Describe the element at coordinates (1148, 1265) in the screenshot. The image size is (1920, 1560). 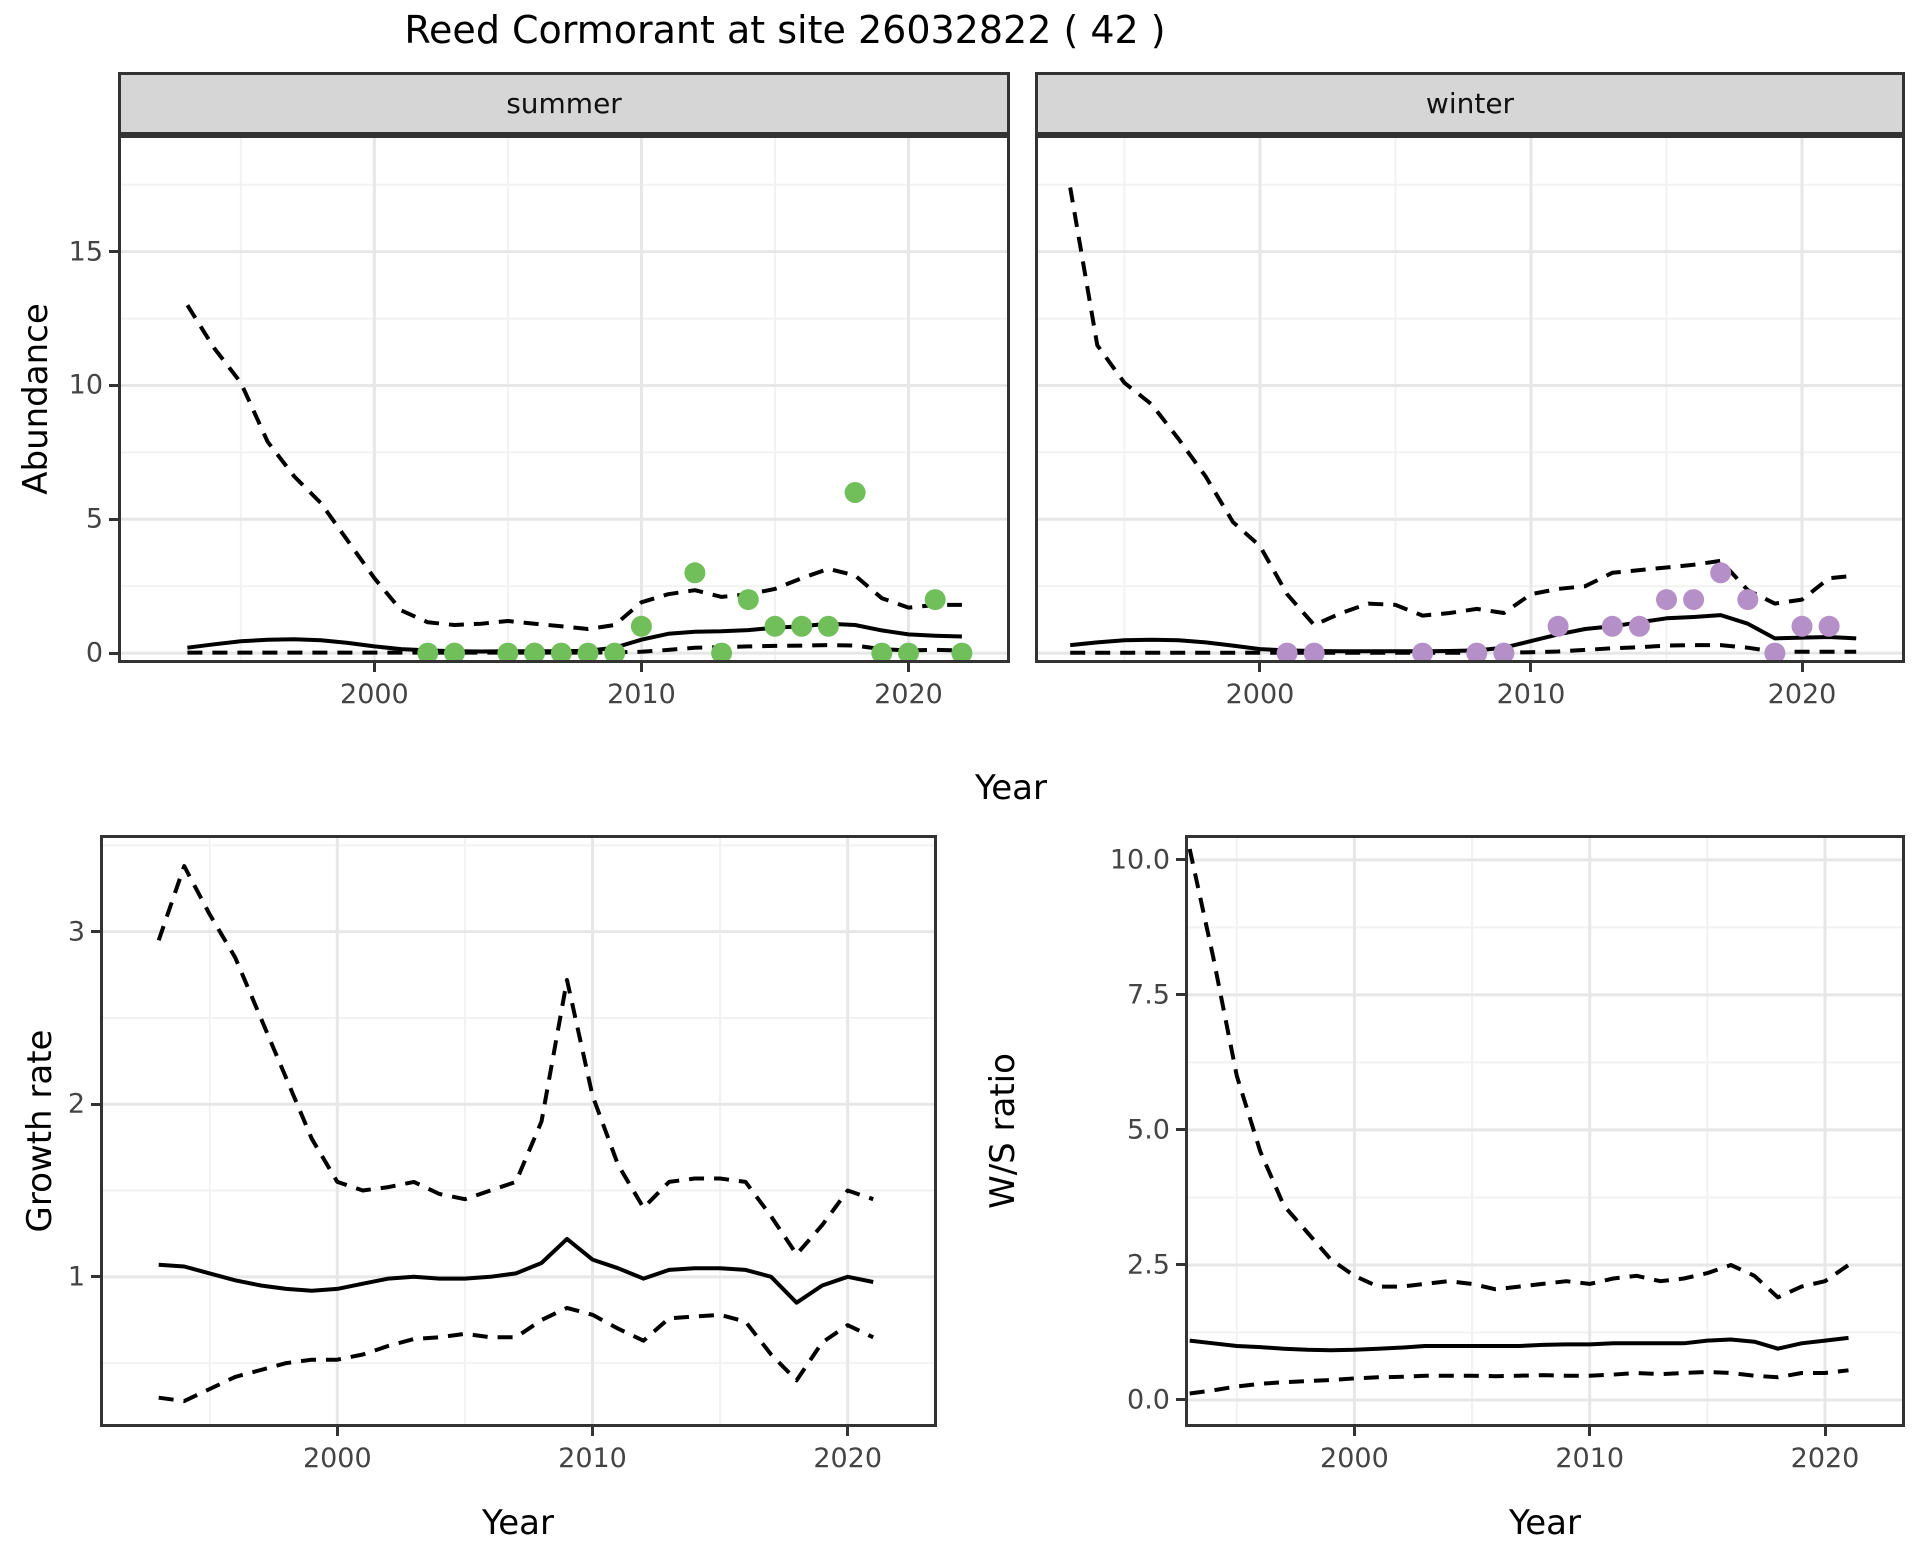
I see `y-tick-label: 2.5` at that location.